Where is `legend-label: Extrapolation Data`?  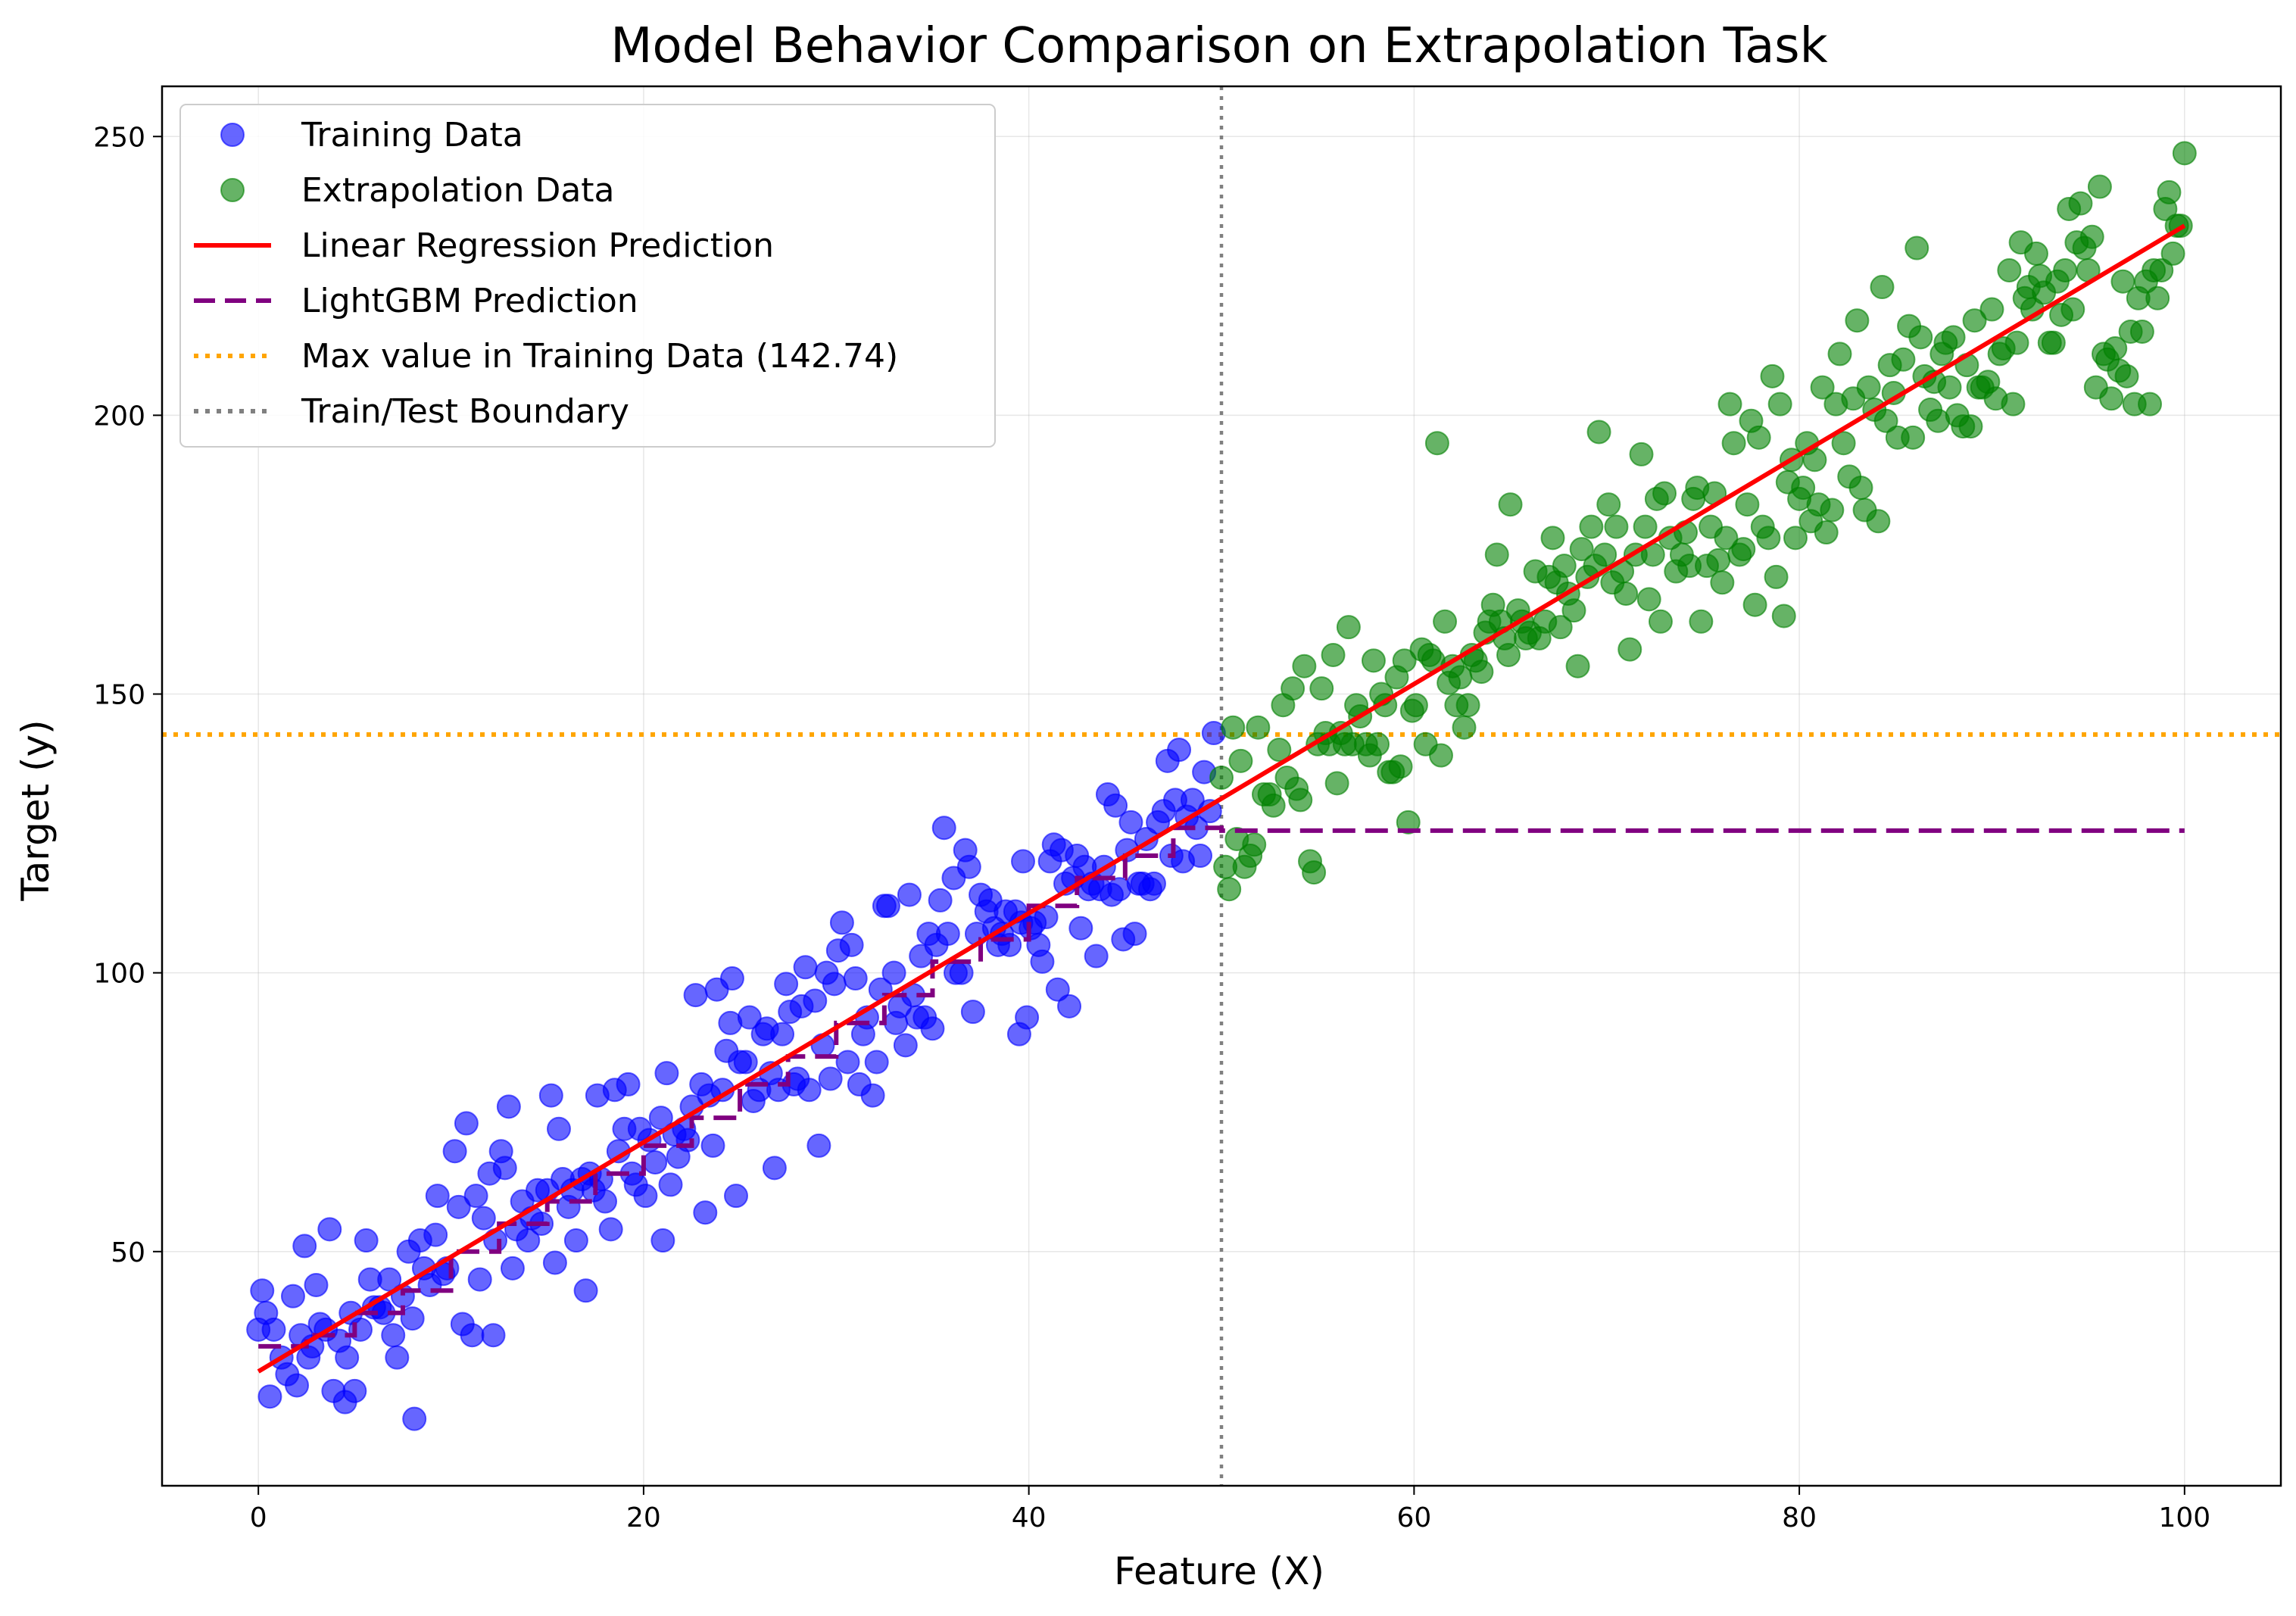
legend-label: Extrapolation Data is located at coordinates (458, 190).